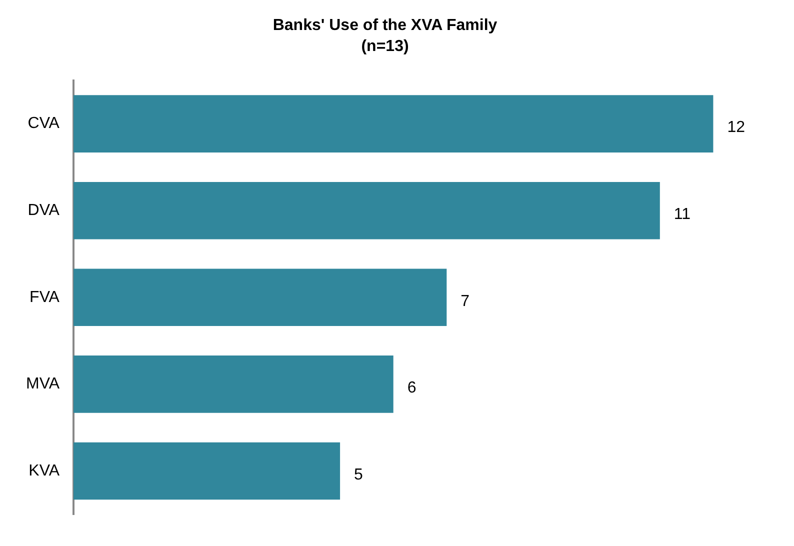 The height and width of the screenshot is (546, 794). What do you see at coordinates (43, 384) in the screenshot?
I see `y-tick-label: MVA` at bounding box center [43, 384].